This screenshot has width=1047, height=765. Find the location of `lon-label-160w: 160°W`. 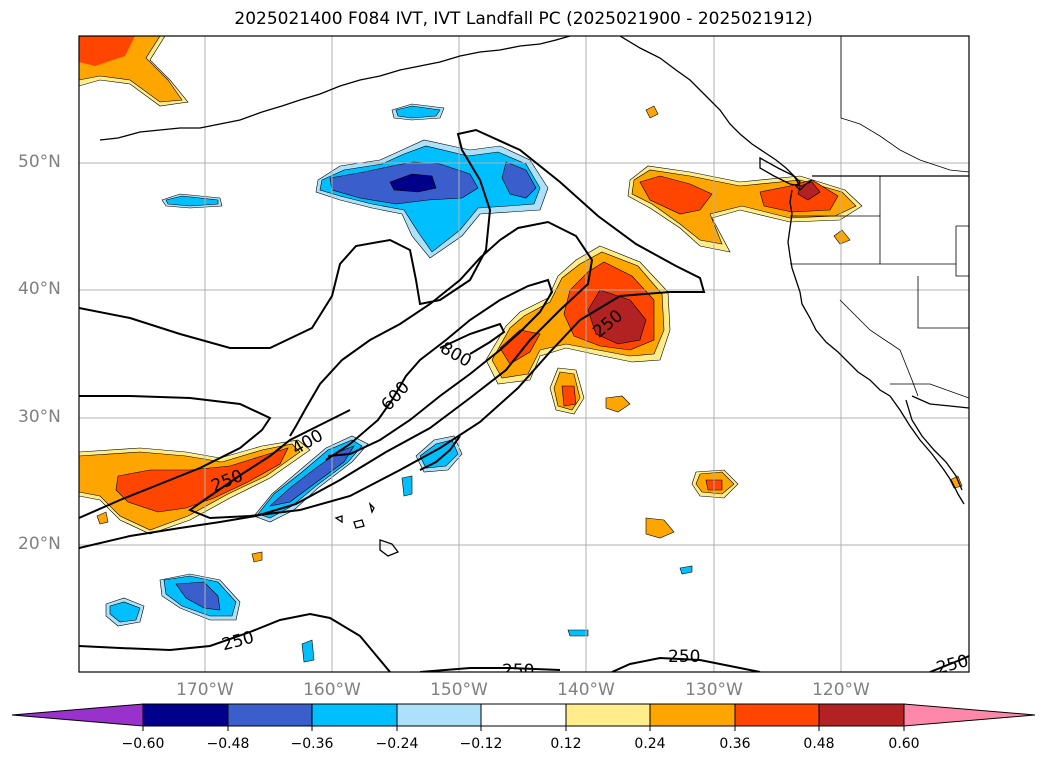

lon-label-160w: 160°W is located at coordinates (332, 690).